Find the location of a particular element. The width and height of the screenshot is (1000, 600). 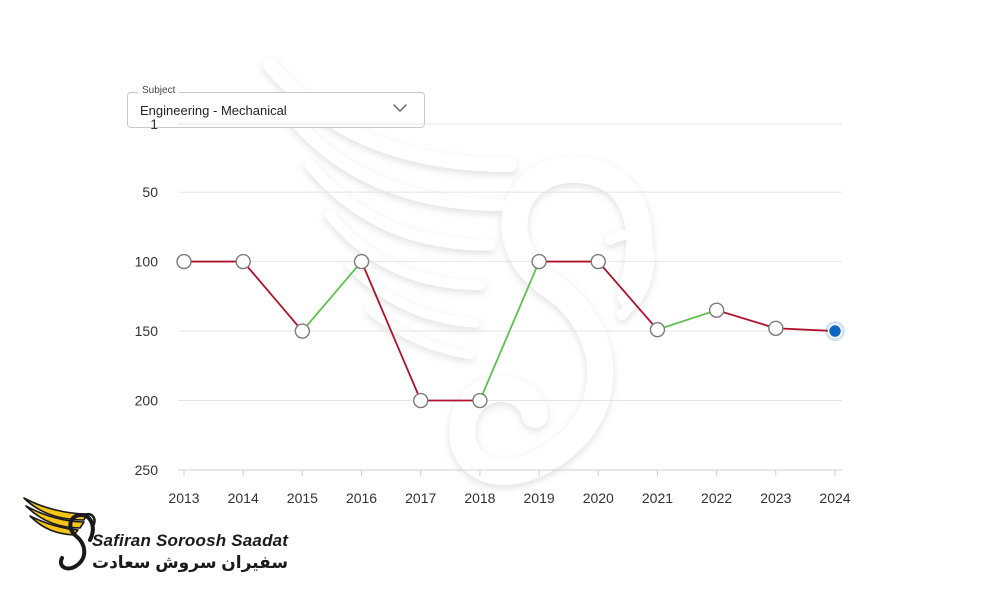

x-tick-label: 2022 is located at coordinates (716, 498).